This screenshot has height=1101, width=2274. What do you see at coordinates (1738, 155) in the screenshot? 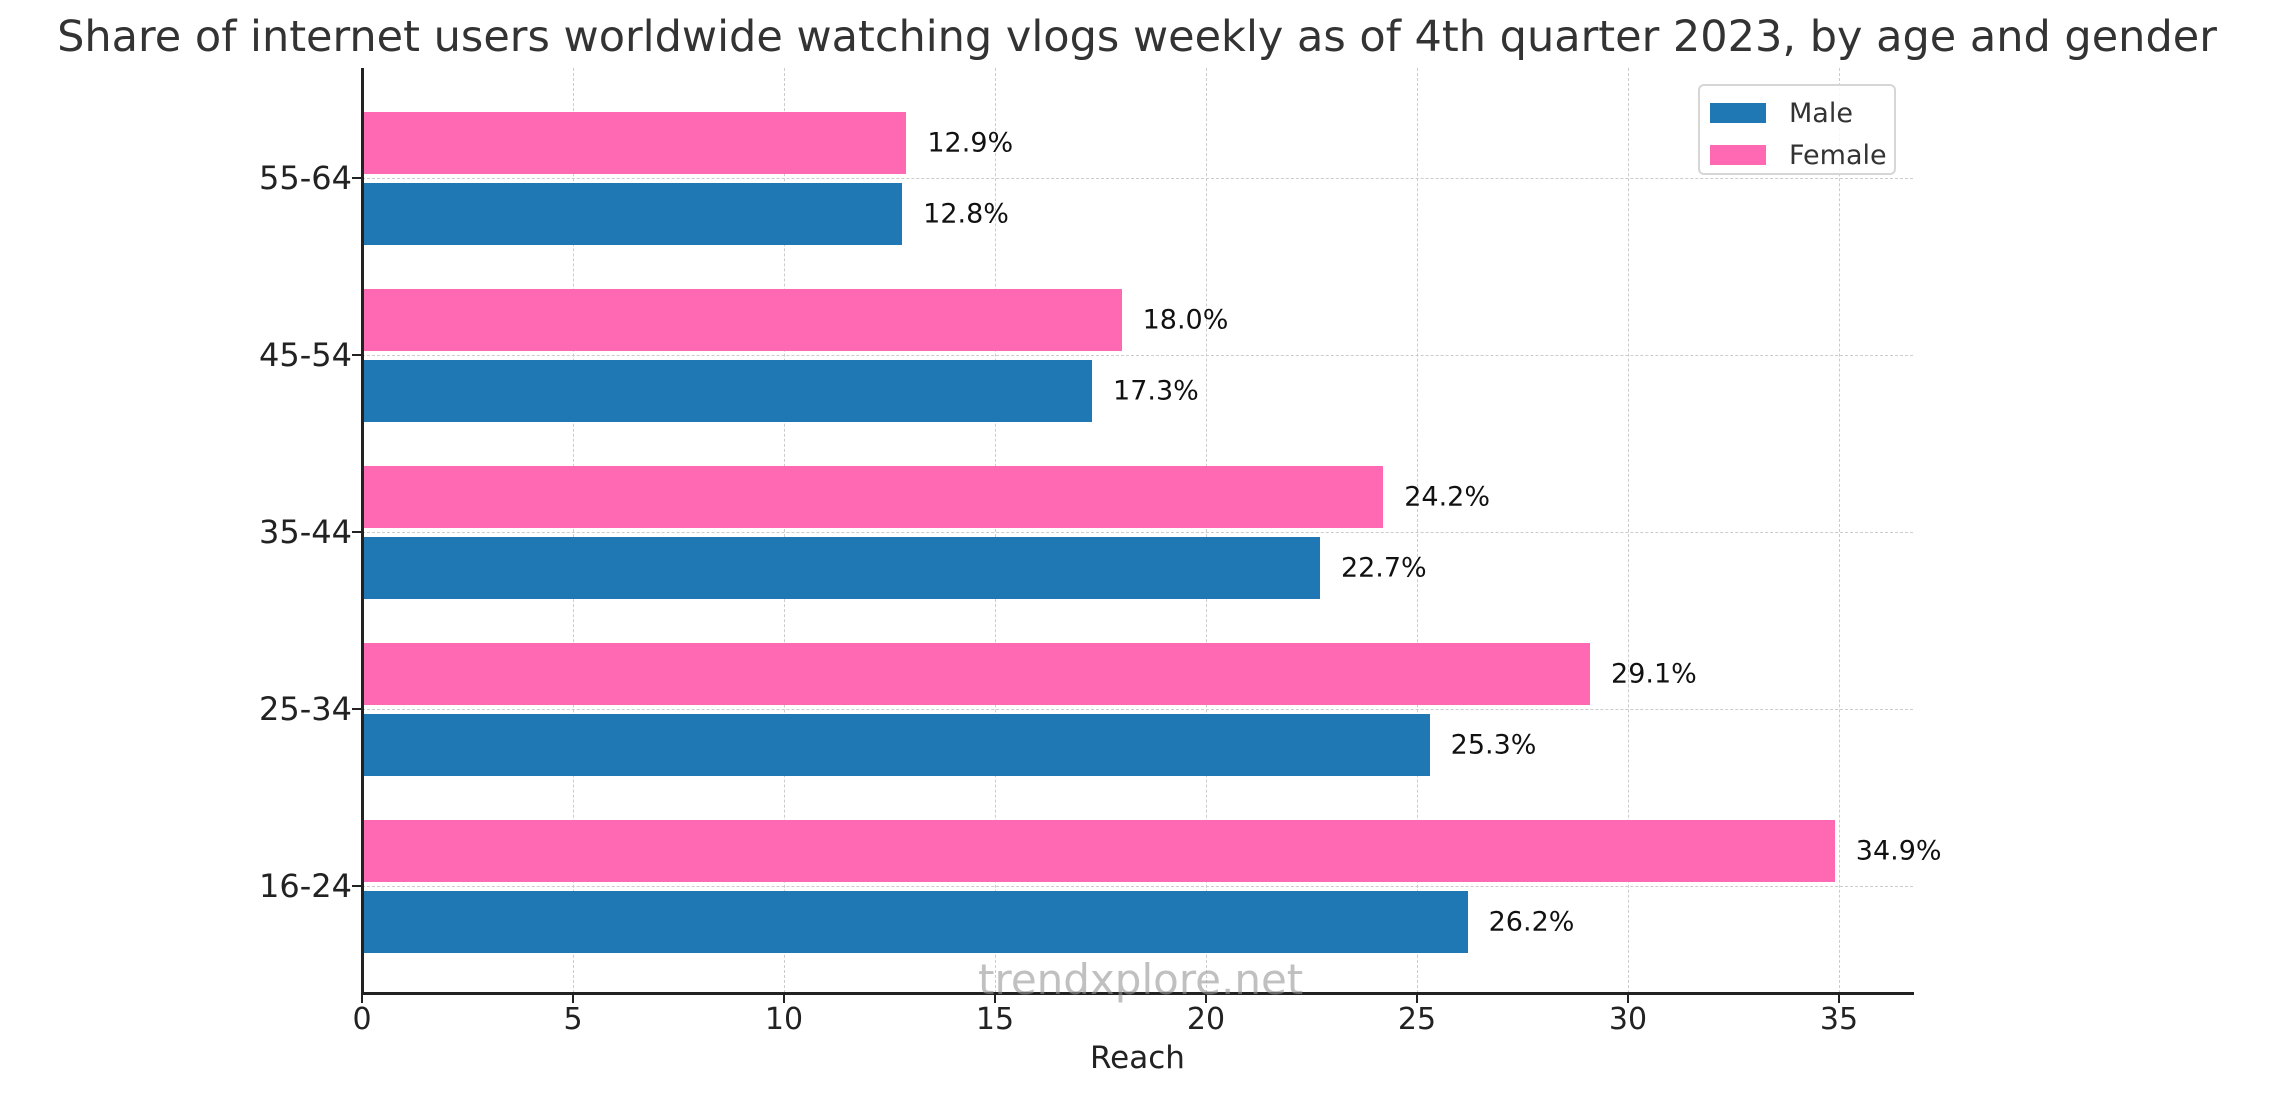
I see `legend-swatch-female` at bounding box center [1738, 155].